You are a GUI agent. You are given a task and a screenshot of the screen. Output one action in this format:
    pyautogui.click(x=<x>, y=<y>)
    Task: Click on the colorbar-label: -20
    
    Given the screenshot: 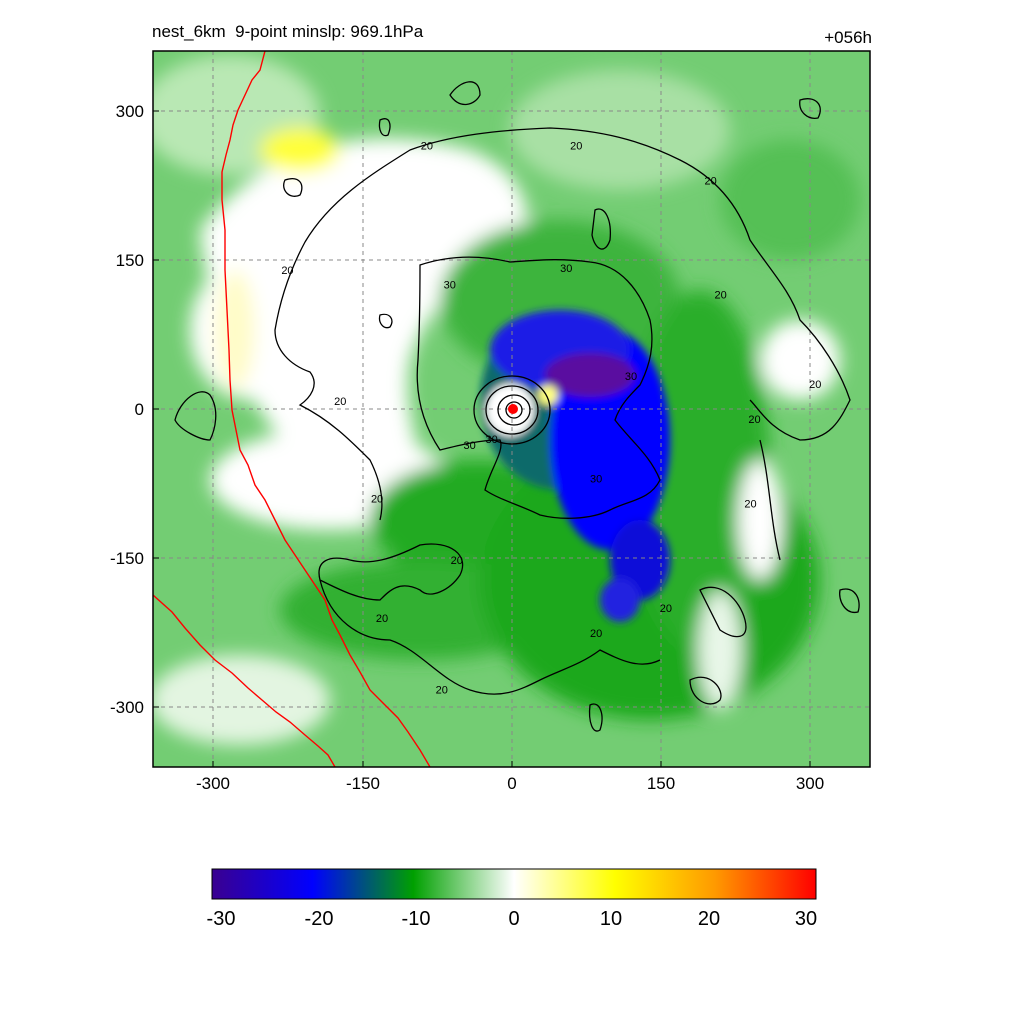 What is the action you would take?
    pyautogui.click(x=319, y=919)
    